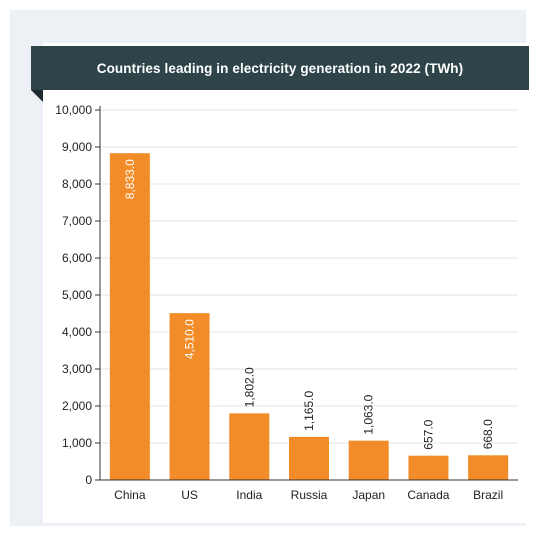 The height and width of the screenshot is (535, 536). Describe the element at coordinates (77, 443) in the screenshot. I see `y-tick-label: 1,000` at that location.